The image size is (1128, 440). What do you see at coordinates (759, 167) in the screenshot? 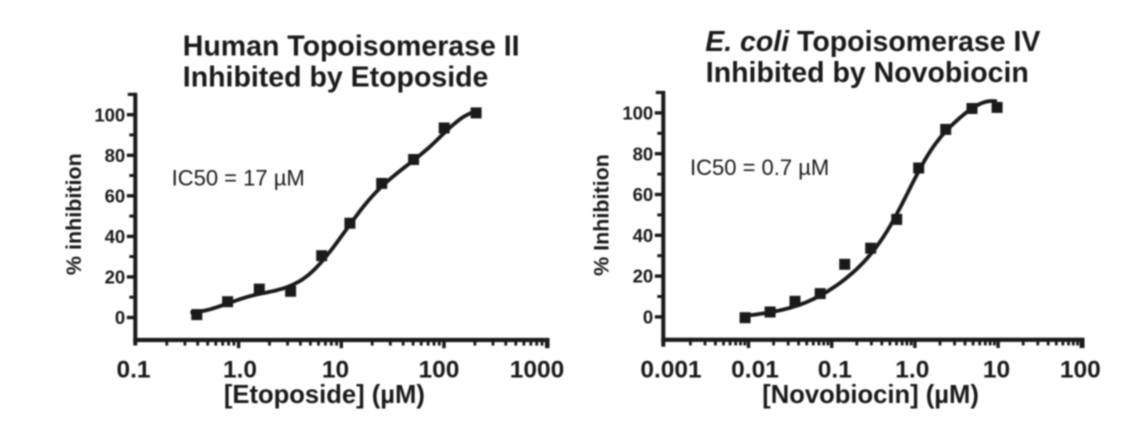
I see `svg-text: IC50 = 0.7 µM` at bounding box center [759, 167].